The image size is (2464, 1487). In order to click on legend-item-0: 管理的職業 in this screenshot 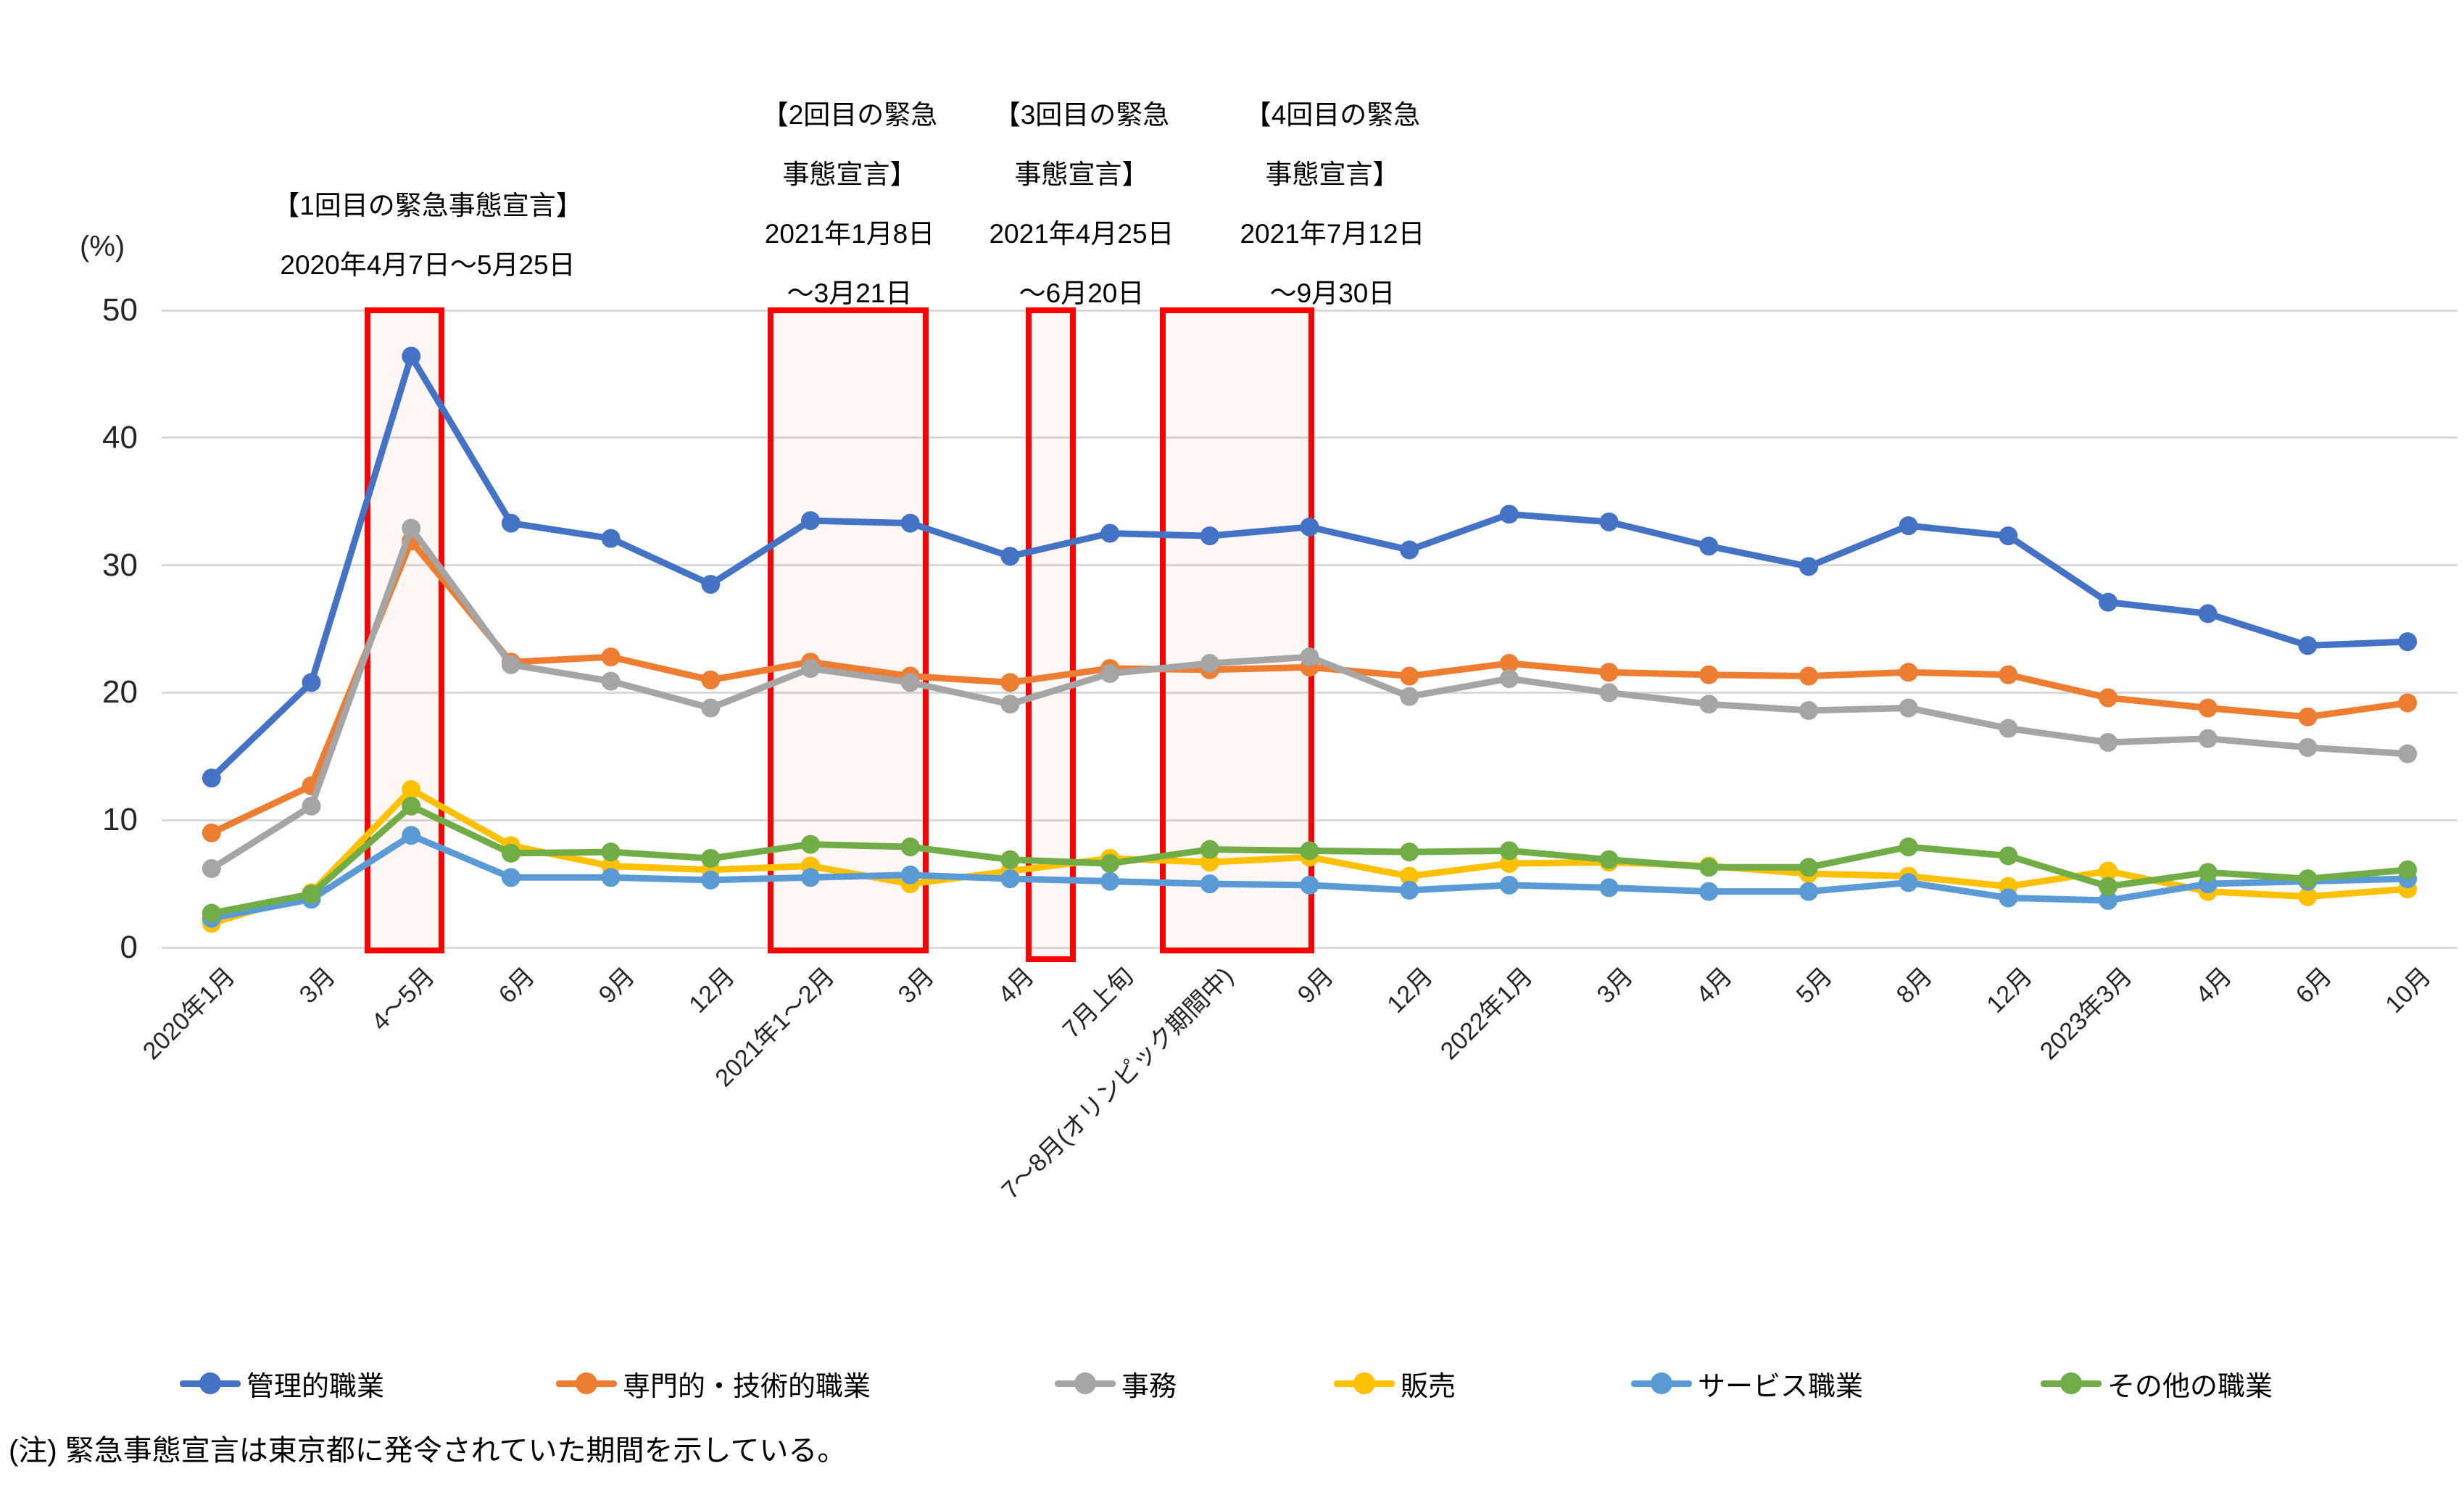, I will do `click(282, 1384)`.